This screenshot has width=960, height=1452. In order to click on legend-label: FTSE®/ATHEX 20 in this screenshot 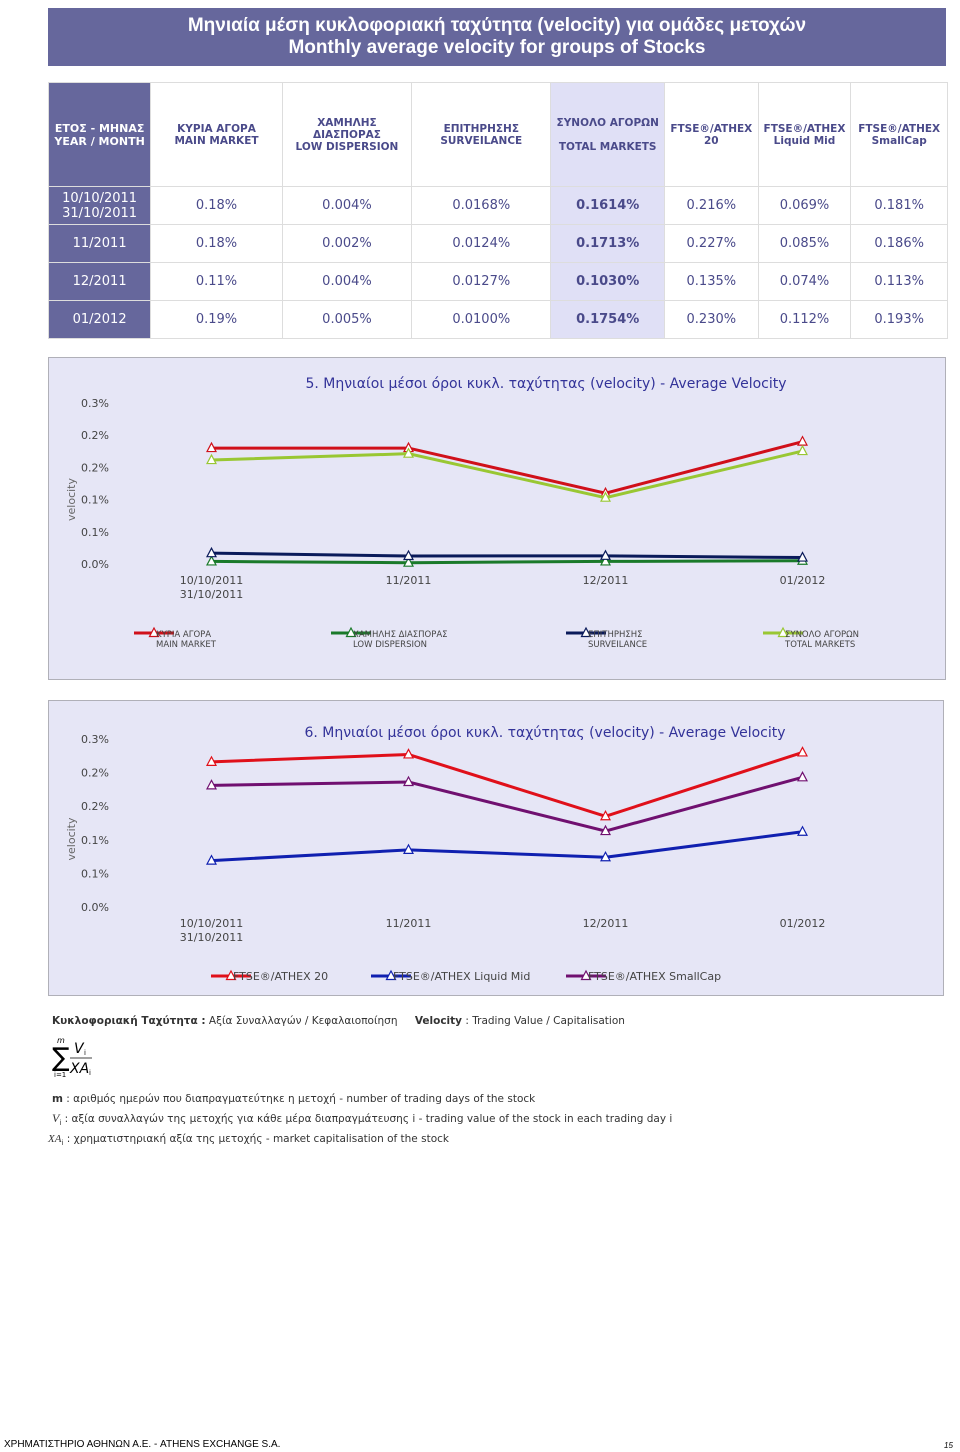, I will do `click(280, 976)`.